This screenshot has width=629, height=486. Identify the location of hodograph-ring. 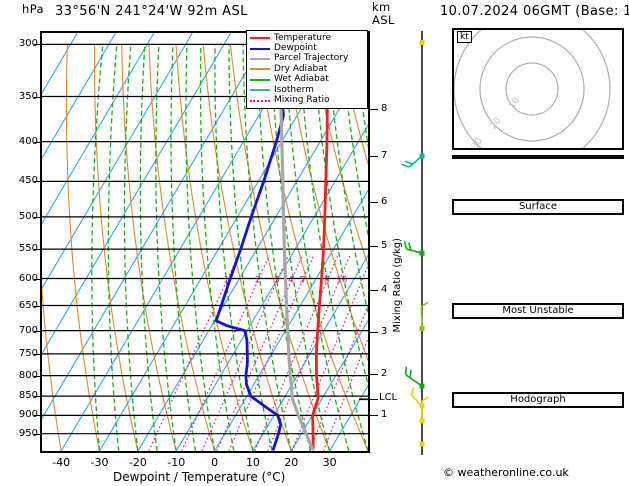
(532, 89).